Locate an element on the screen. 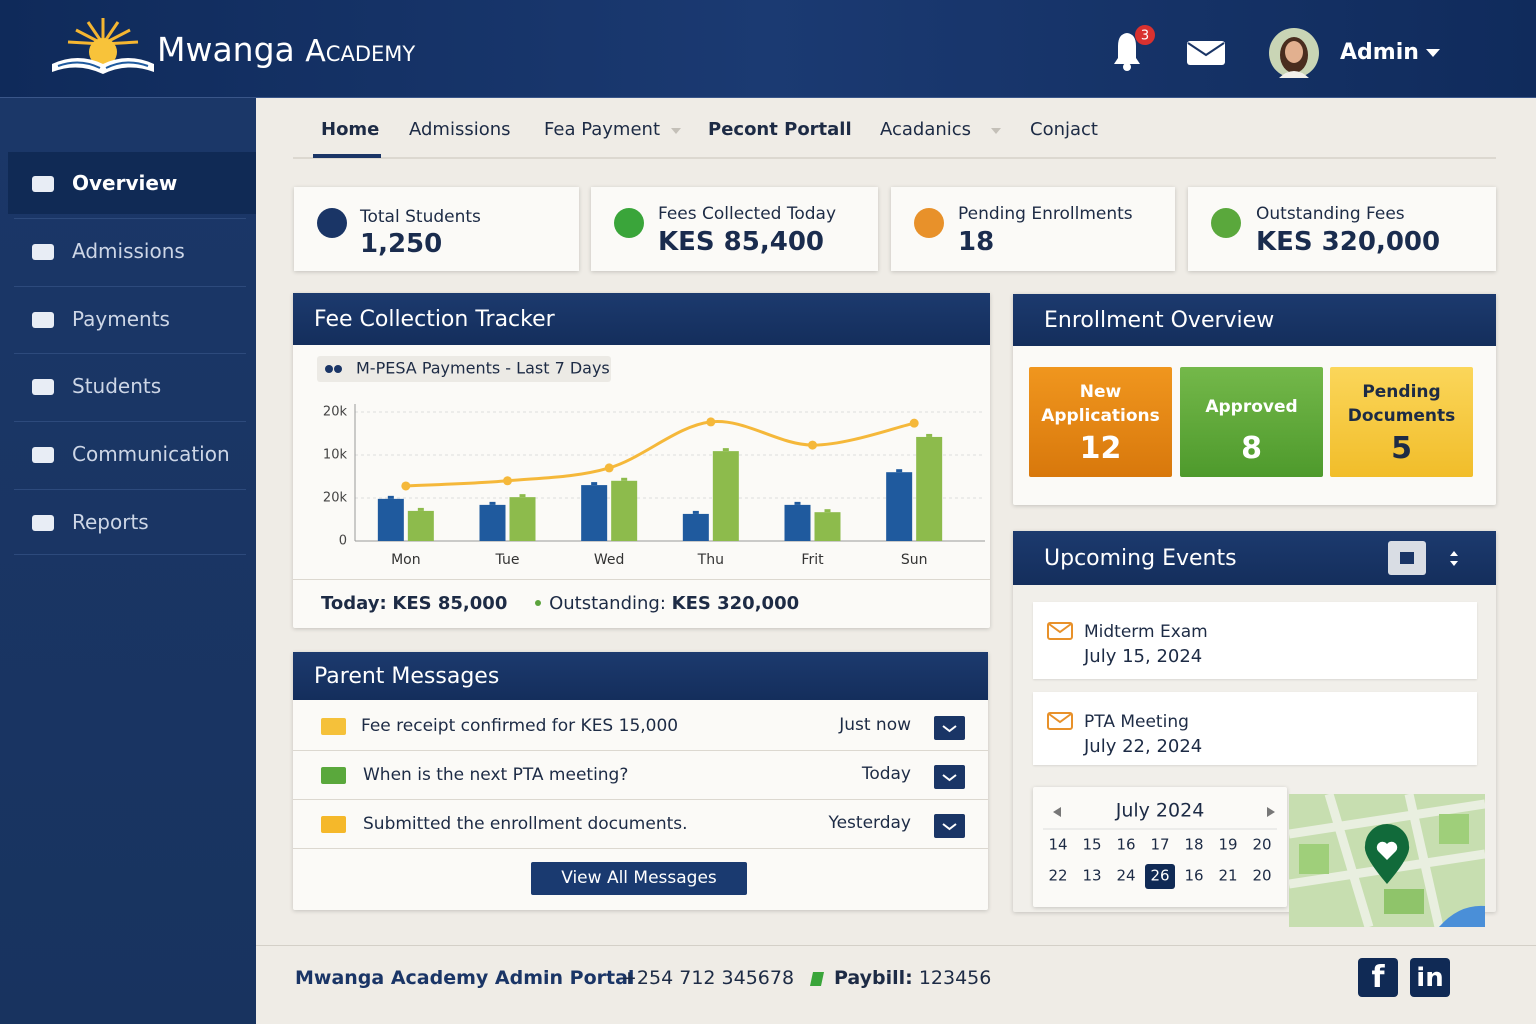  flag is located at coordinates (817, 979).